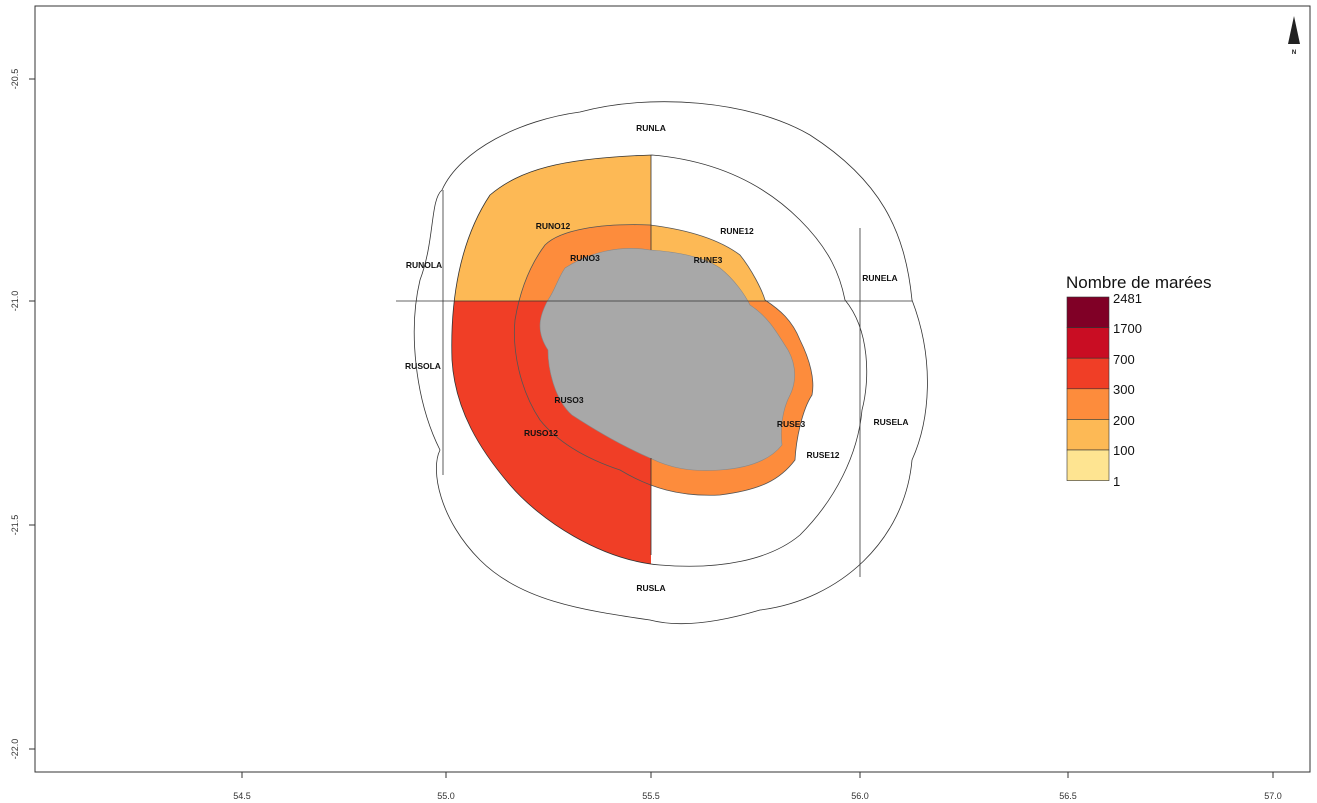 This screenshot has width=1317, height=803. Describe the element at coordinates (1127, 298) in the screenshot. I see `legend-break-label: 2481` at that location.